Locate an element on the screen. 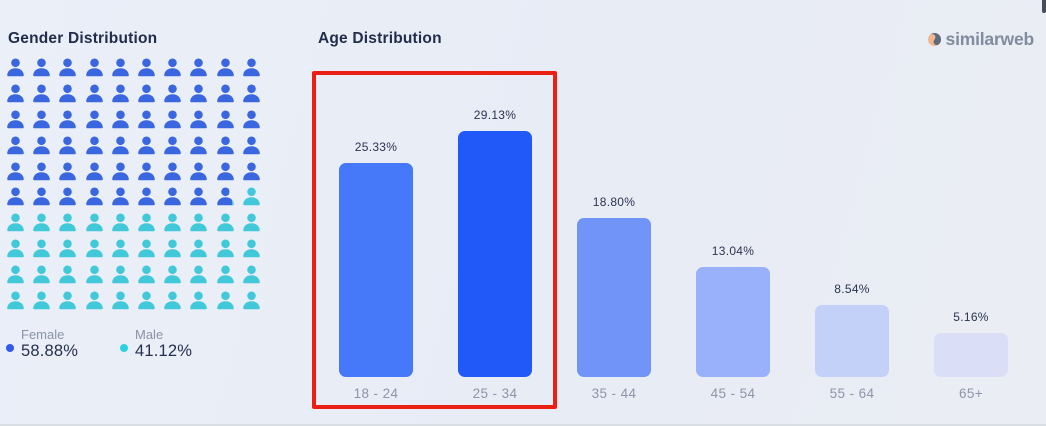  bar-value-label: 18.80% is located at coordinates (614, 202).